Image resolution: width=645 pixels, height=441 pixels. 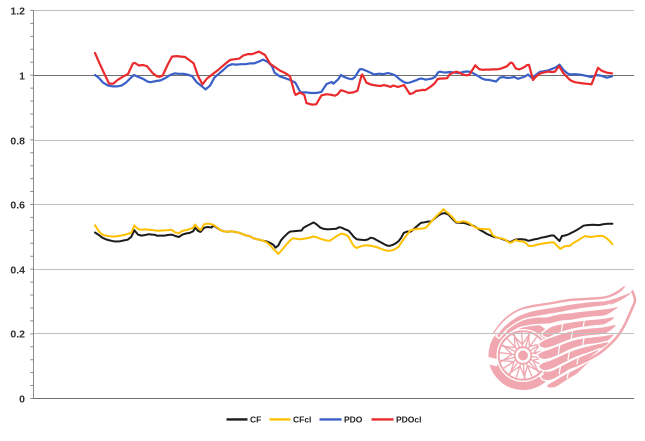 I want to click on svg-text: 1, so click(x=22, y=77).